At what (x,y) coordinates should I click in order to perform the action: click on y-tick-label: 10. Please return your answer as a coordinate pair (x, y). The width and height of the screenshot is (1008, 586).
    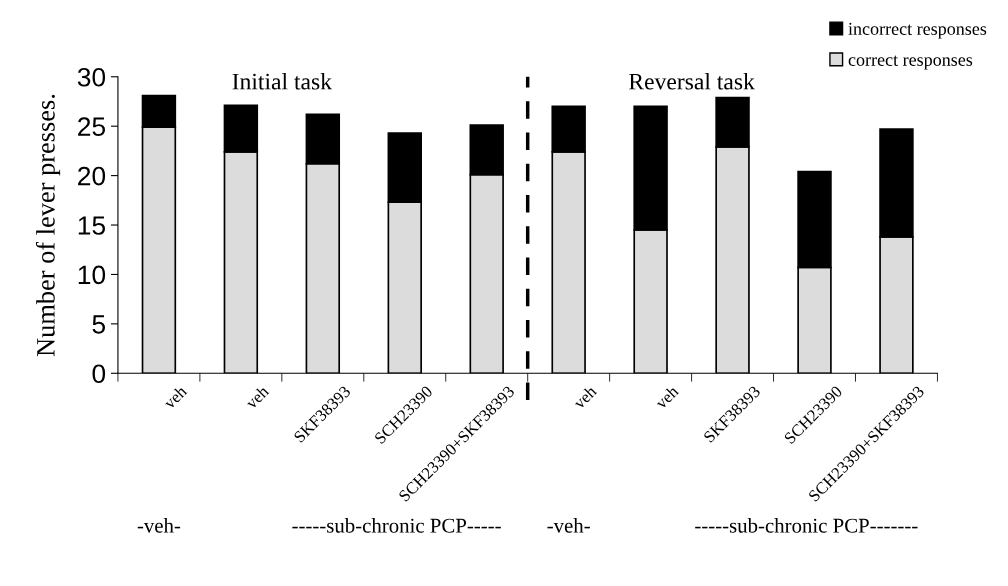
    Looking at the image, I should click on (92, 275).